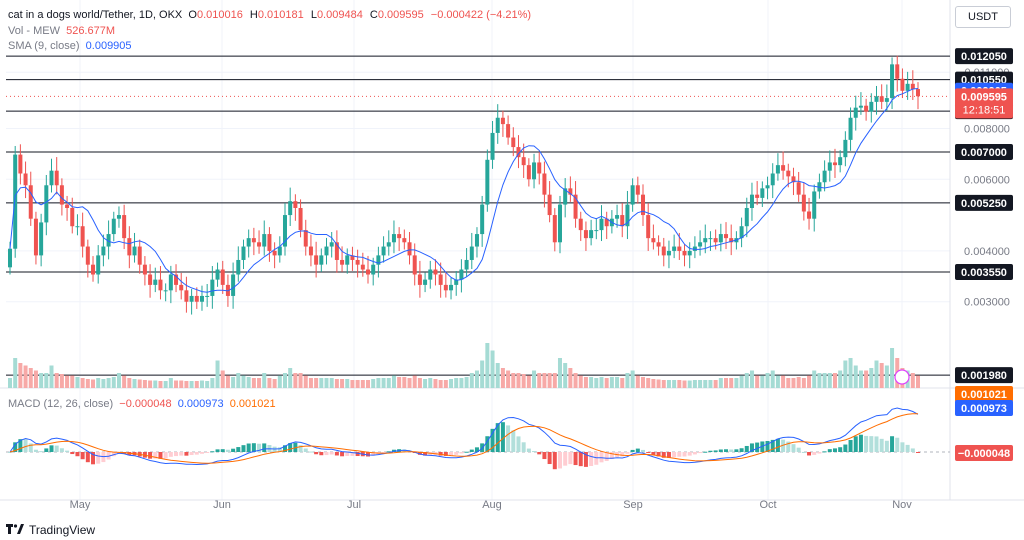 This screenshot has width=1024, height=540. Describe the element at coordinates (987, 180) in the screenshot. I see `price-tick-label: 0.006000` at that location.